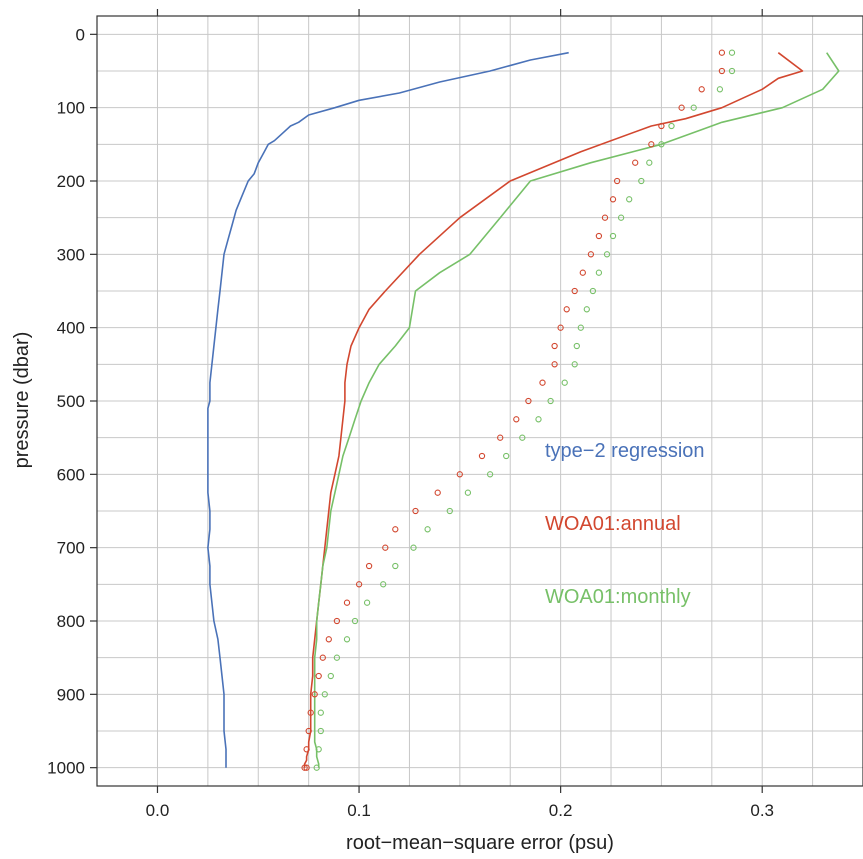 The image size is (863, 859). I want to click on y-tick-label: 800, so click(71, 621).